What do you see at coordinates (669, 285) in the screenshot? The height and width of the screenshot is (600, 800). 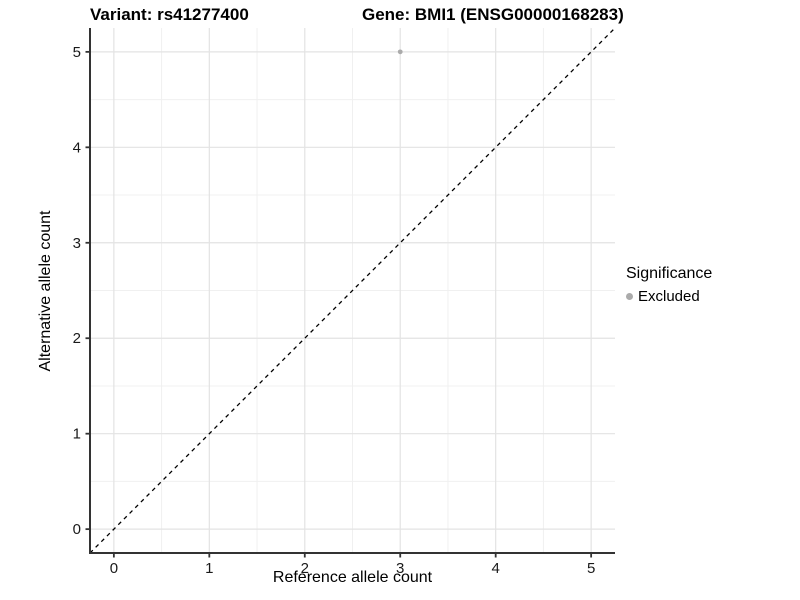 I see `legend: Significance Excluded` at bounding box center [669, 285].